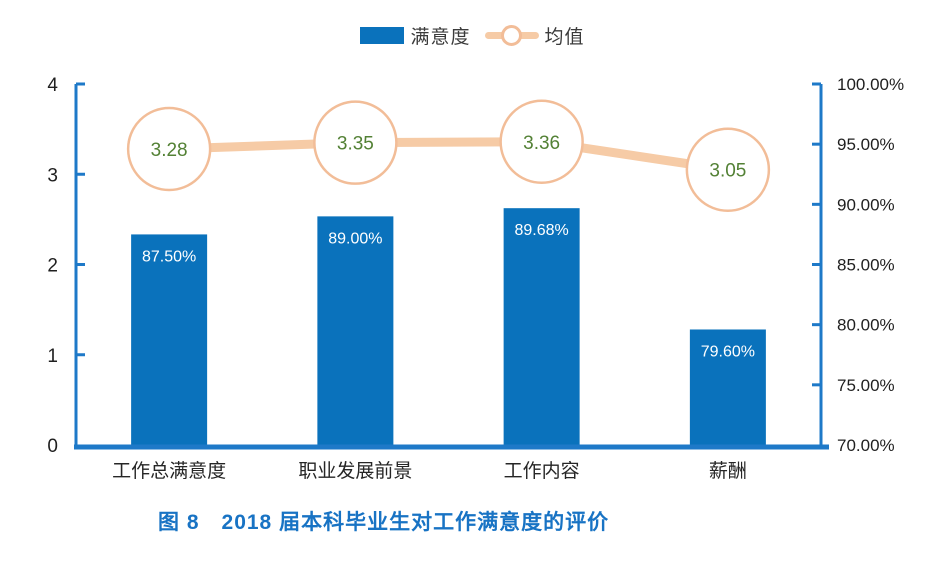 The height and width of the screenshot is (563, 945). Describe the element at coordinates (866, 144) in the screenshot. I see `right-axis-tick-label: 95.00%` at that location.